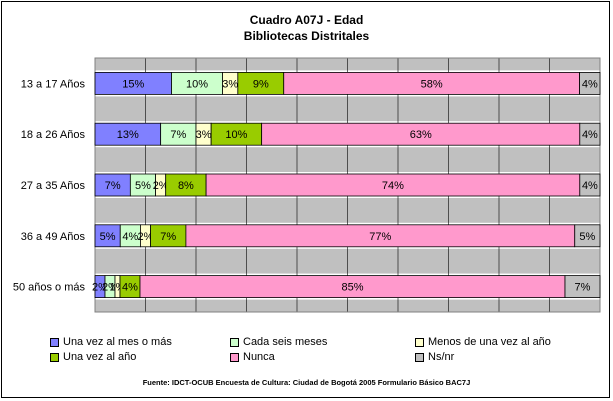 This screenshot has height=401, width=613. I want to click on data-label: 9%, so click(261, 84).